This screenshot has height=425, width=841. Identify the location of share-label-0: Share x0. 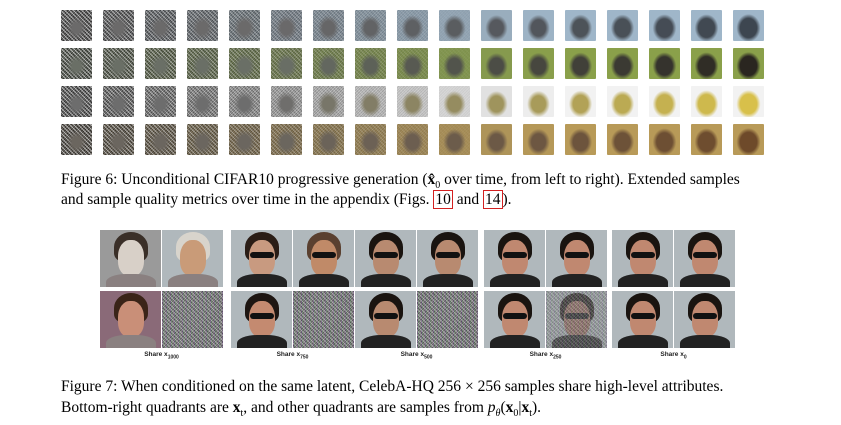
(673, 356).